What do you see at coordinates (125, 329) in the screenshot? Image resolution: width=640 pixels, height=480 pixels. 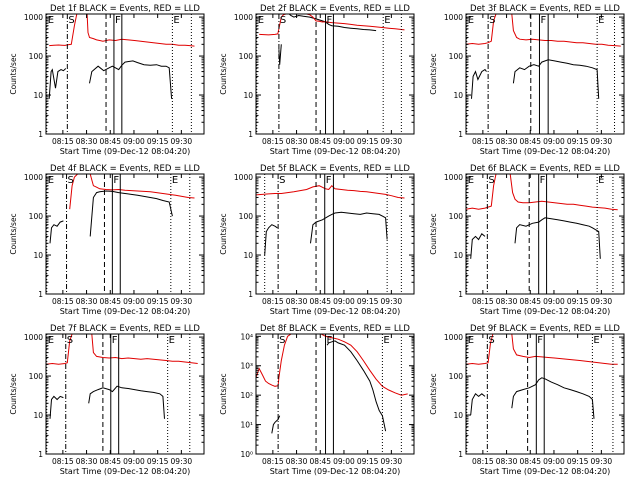 I see `panel-title: Det 7f BLACK = Events, RED = LLD` at bounding box center [125, 329].